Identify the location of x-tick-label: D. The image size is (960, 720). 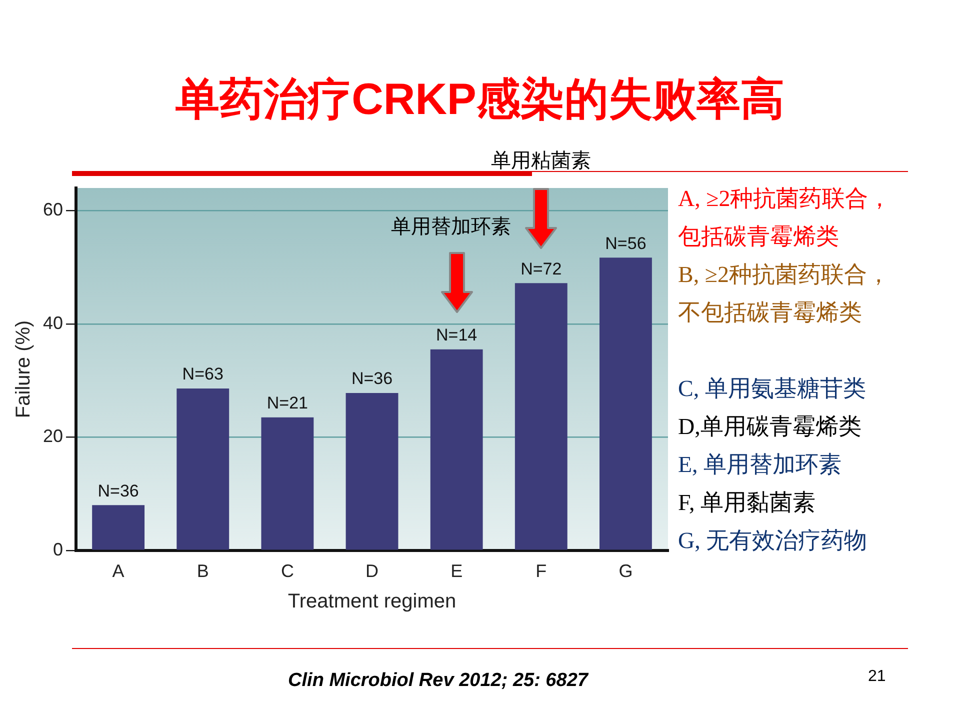
(372, 571).